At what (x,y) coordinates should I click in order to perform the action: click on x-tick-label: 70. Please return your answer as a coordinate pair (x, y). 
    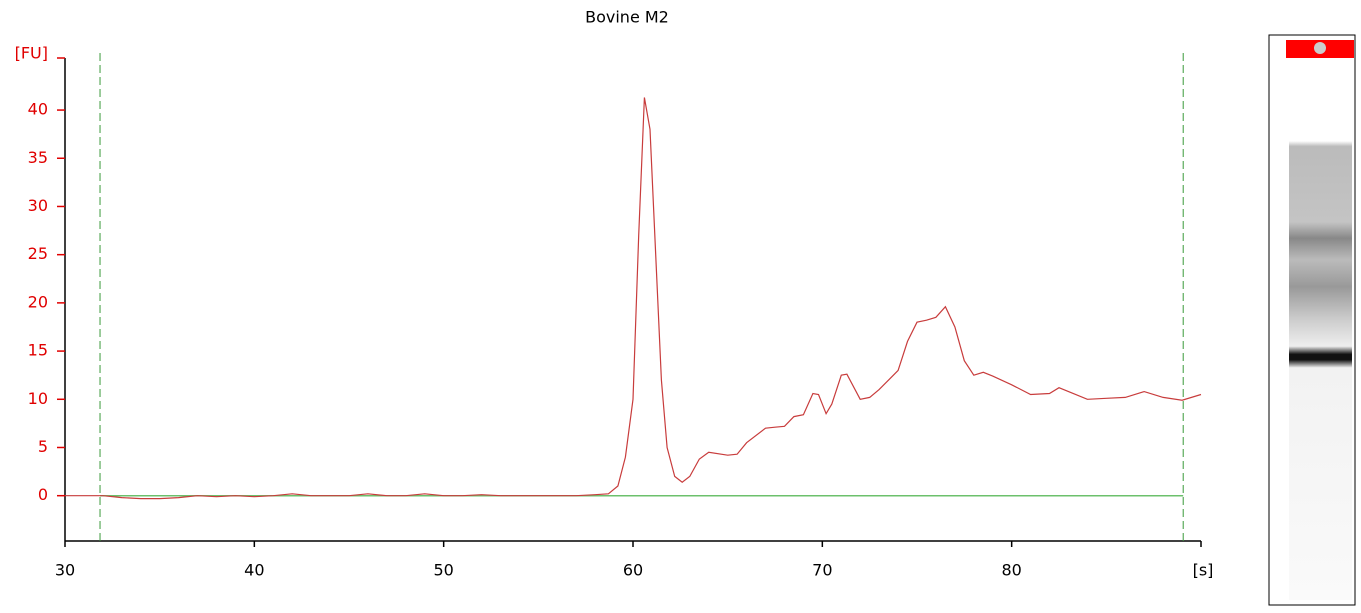
    Looking at the image, I should click on (822, 570).